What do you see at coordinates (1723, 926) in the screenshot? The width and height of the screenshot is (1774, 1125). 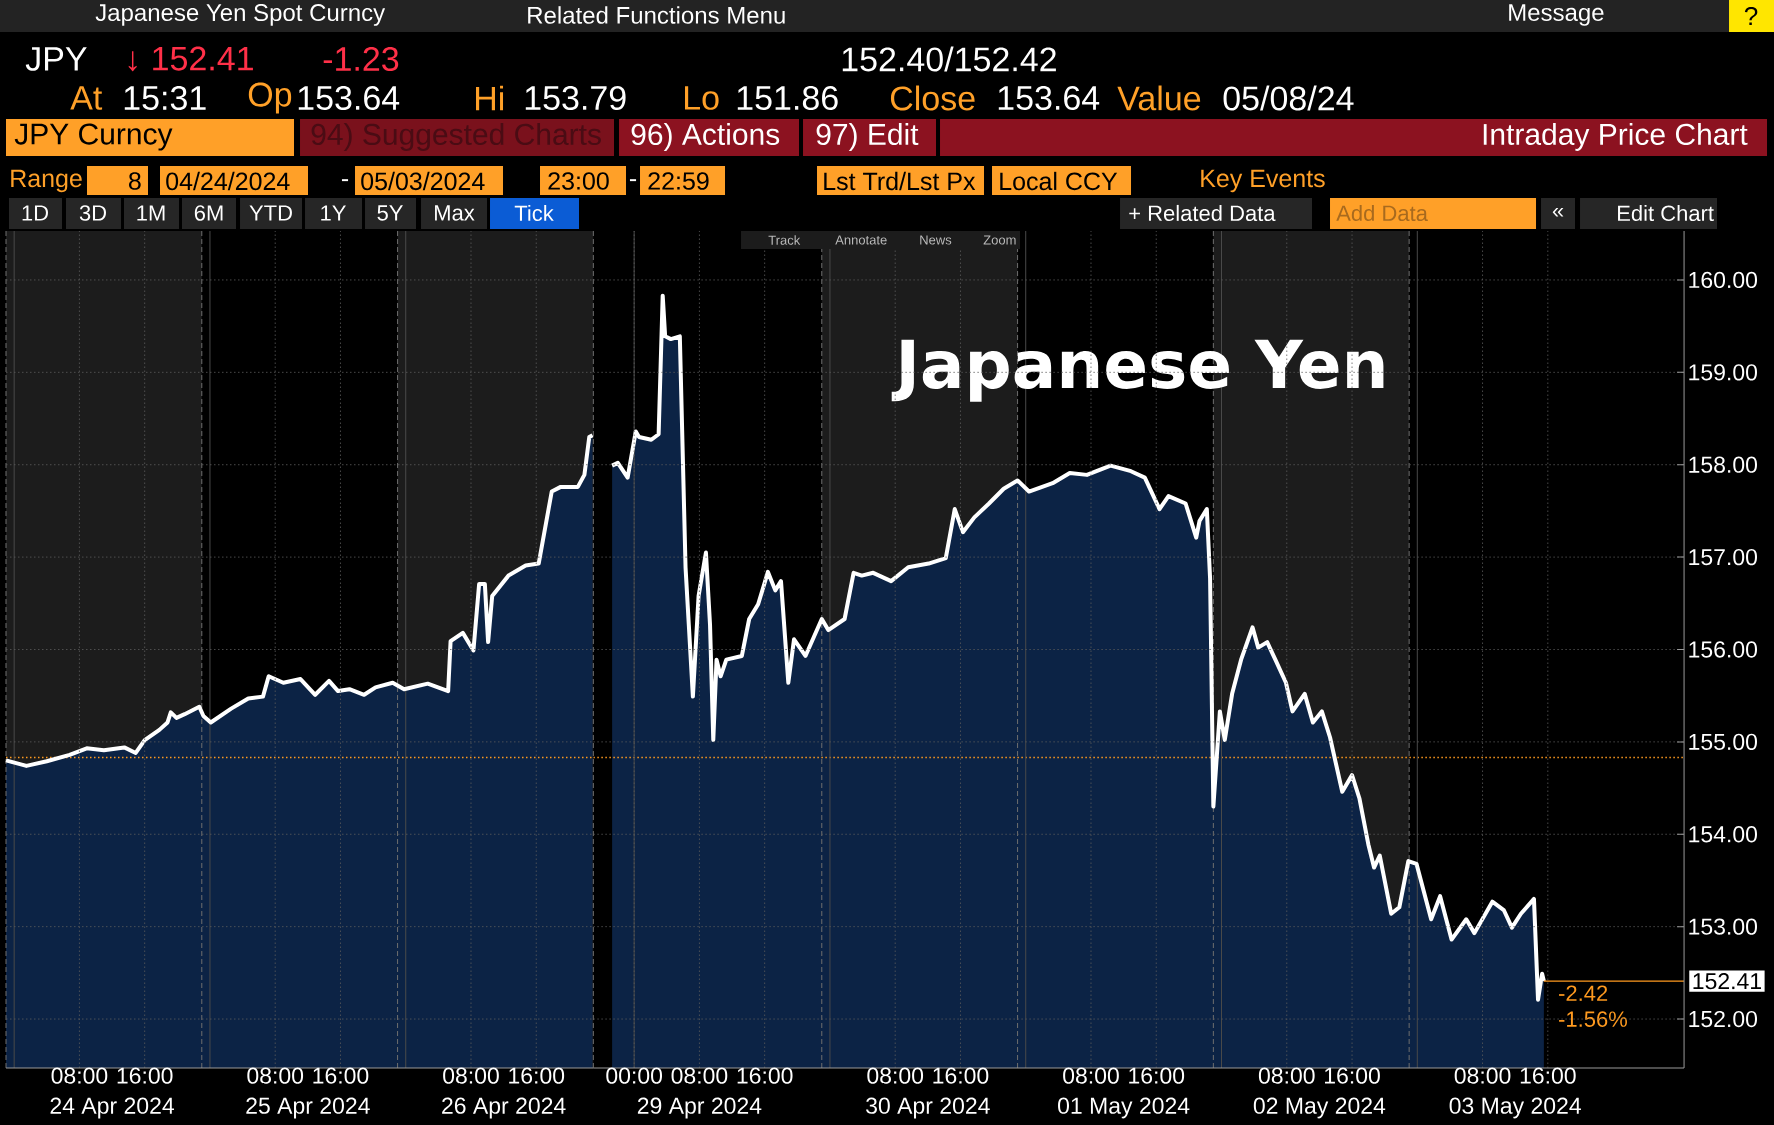 I see `y-tick-label: 153.00` at bounding box center [1723, 926].